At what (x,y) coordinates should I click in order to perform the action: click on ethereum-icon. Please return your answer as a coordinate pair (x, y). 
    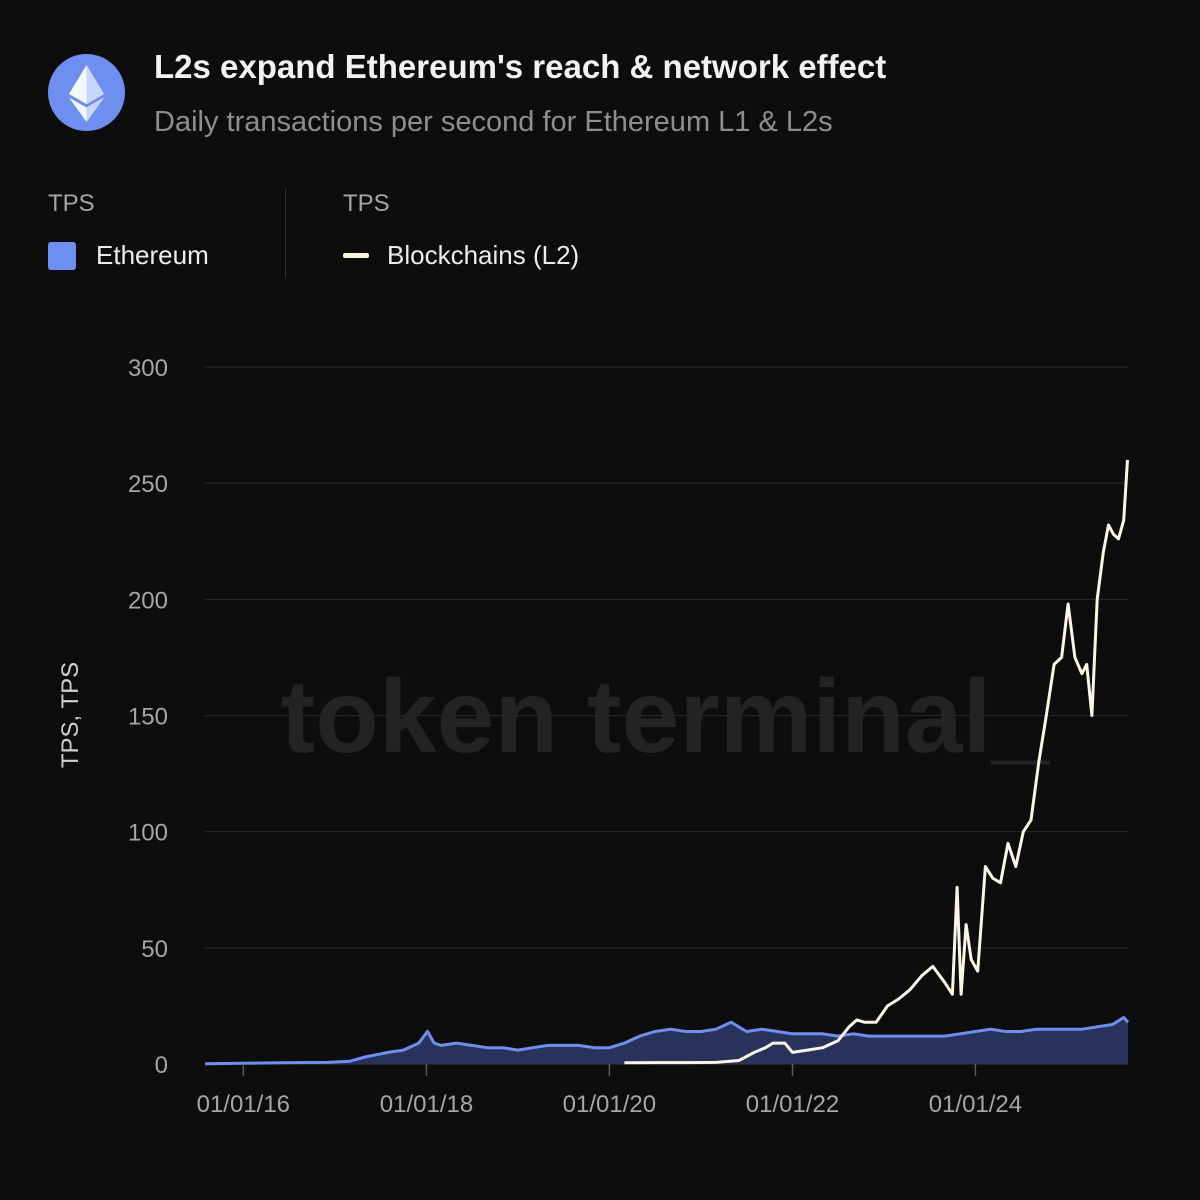
    Looking at the image, I should click on (86, 93).